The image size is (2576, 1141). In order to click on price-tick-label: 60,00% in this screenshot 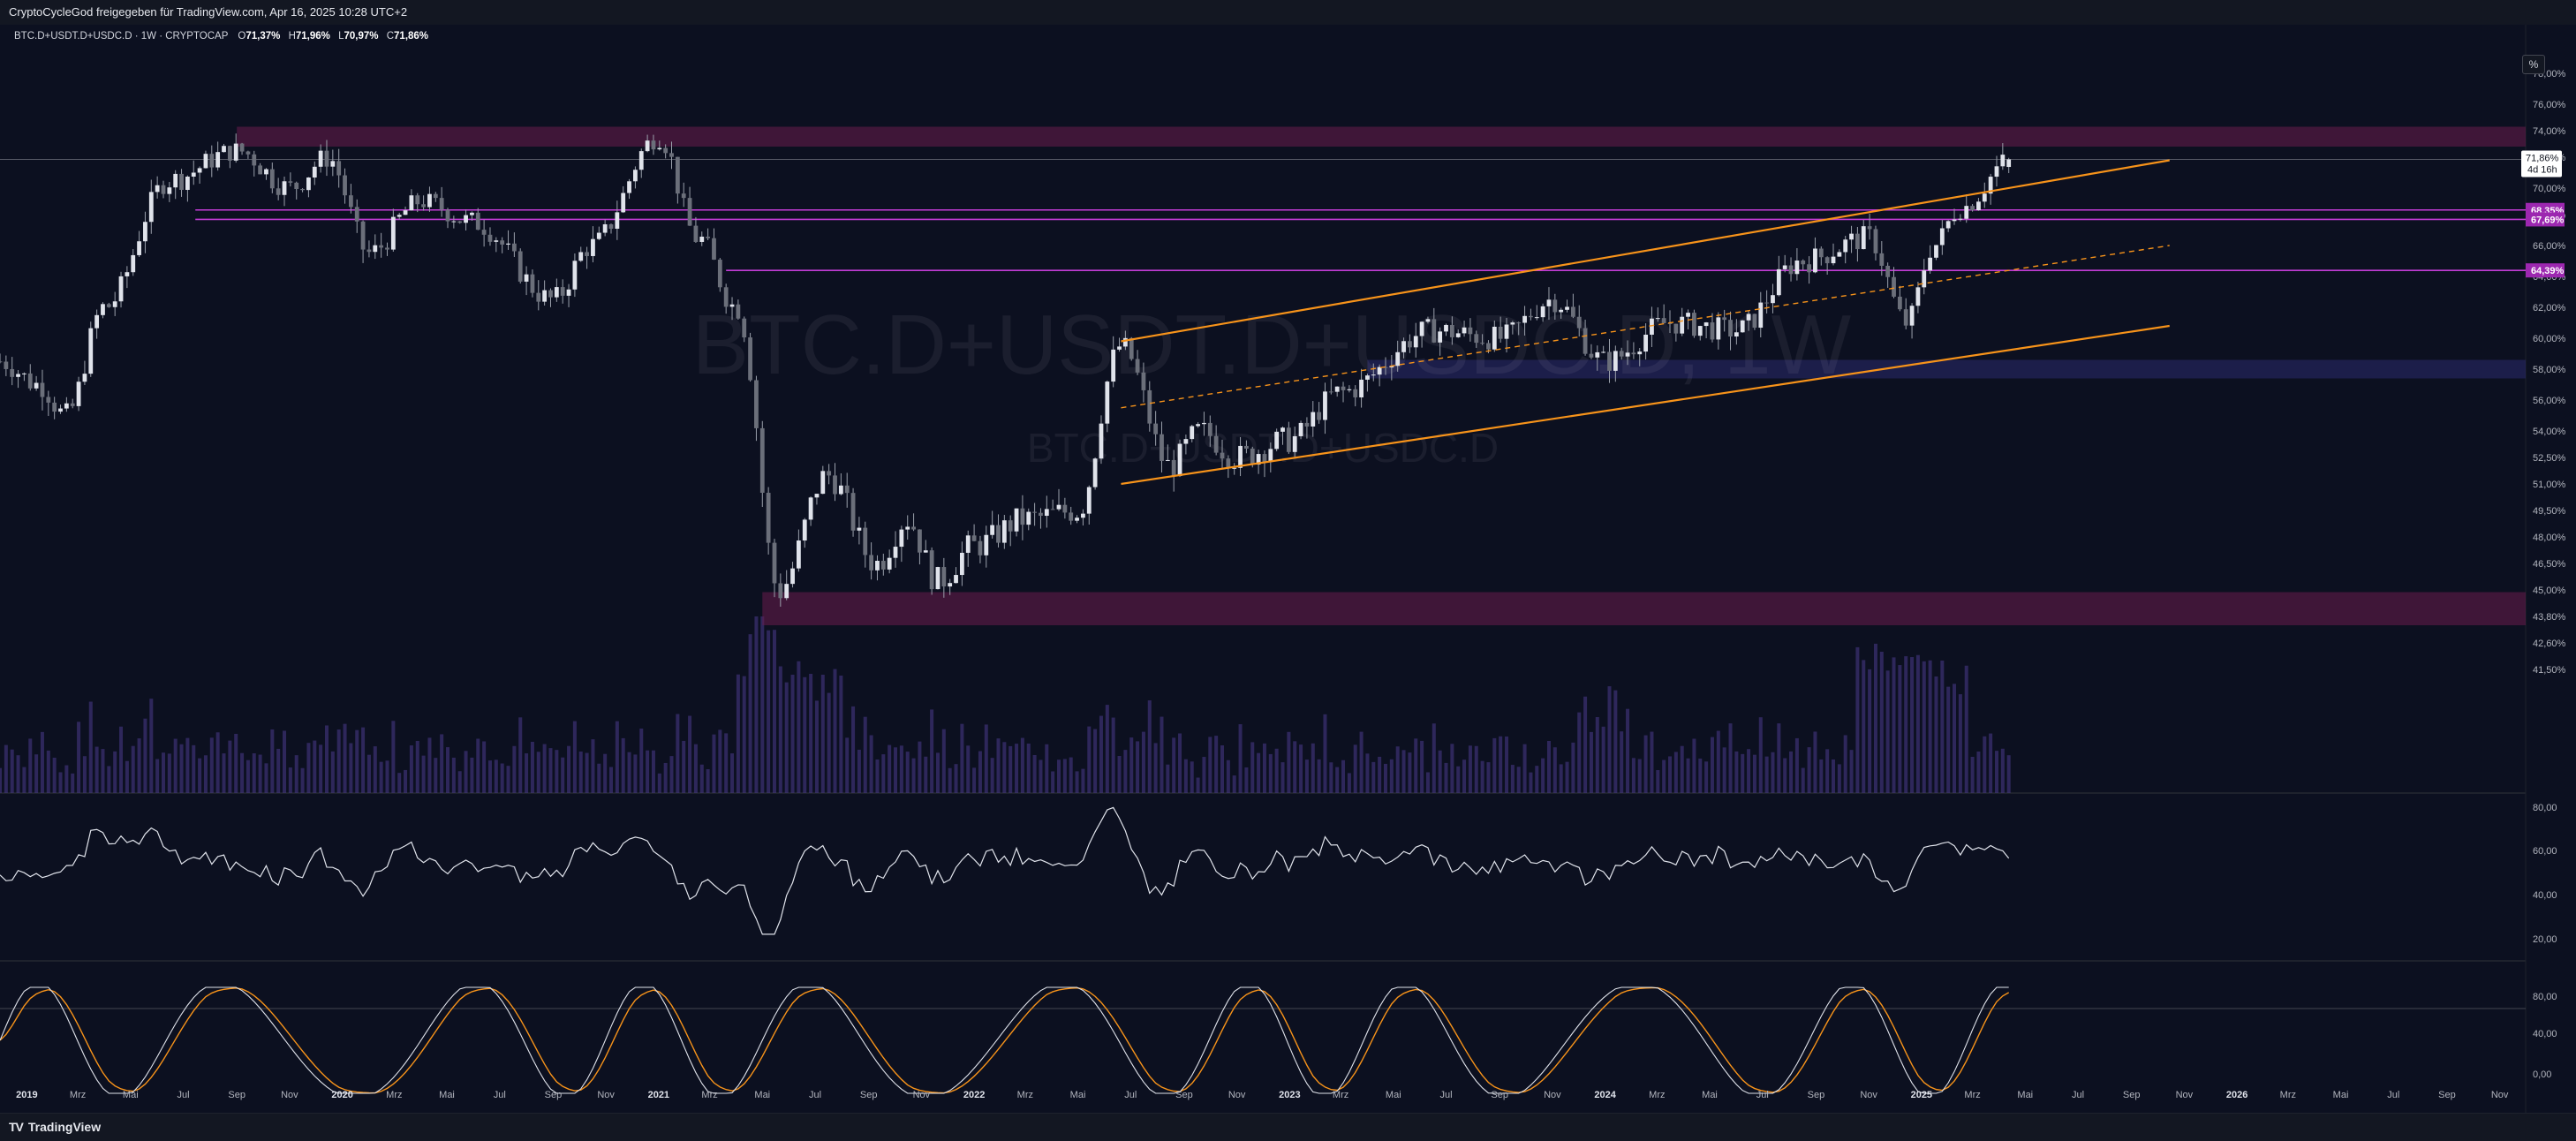, I will do `click(2549, 339)`.